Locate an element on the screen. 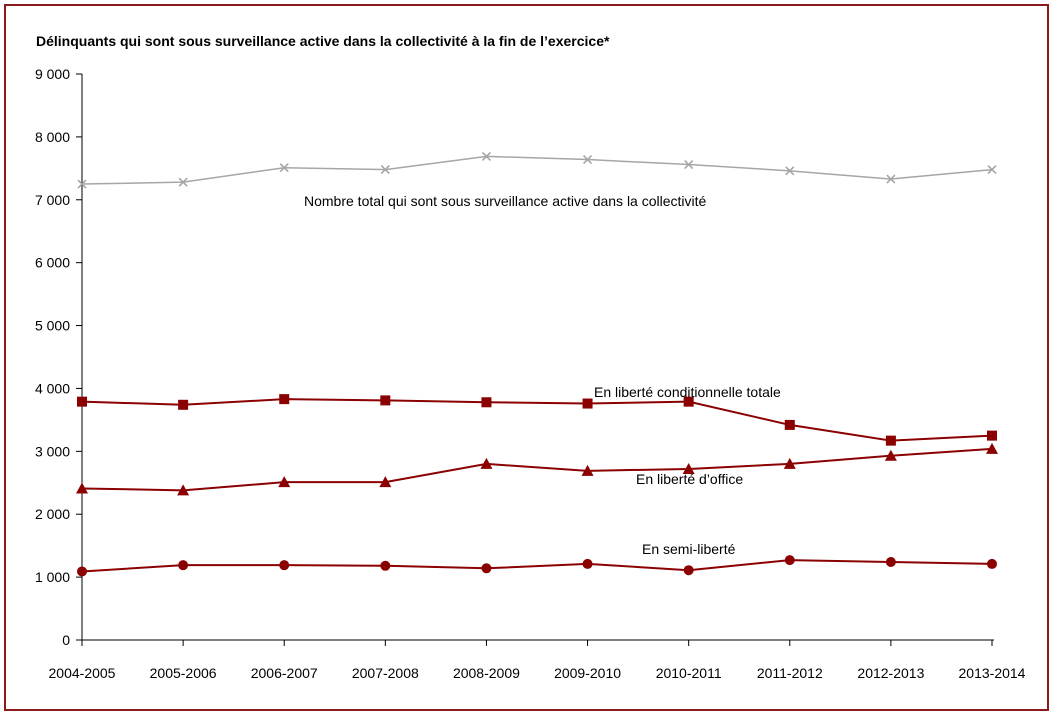 This screenshot has width=1055, height=717. y-tick-label: 4 000 is located at coordinates (52, 388).